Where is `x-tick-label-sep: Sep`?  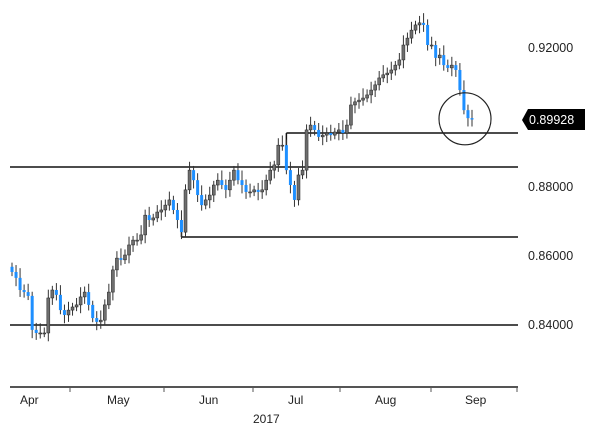
x-tick-label-sep: Sep is located at coordinates (476, 400).